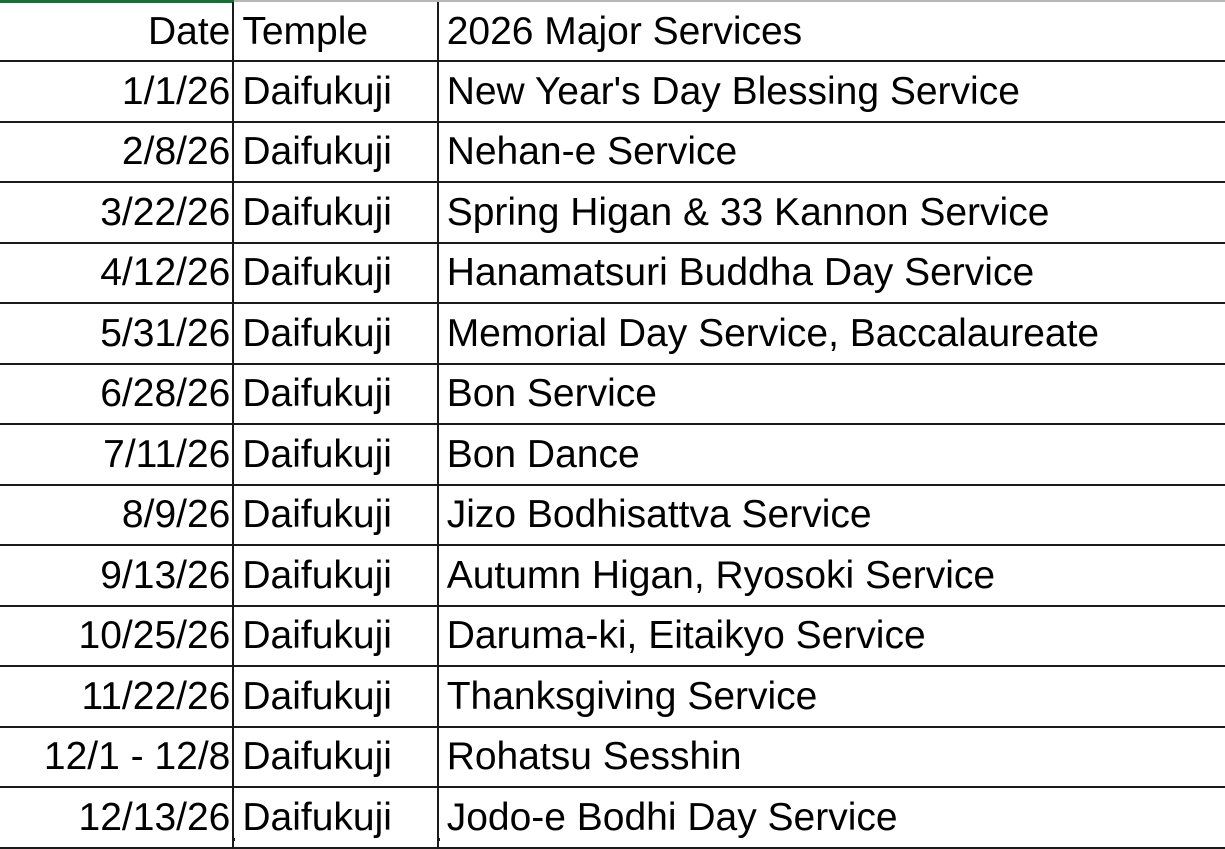 The height and width of the screenshot is (849, 1225). I want to click on date-cell: 1/1/26, so click(117, 92).